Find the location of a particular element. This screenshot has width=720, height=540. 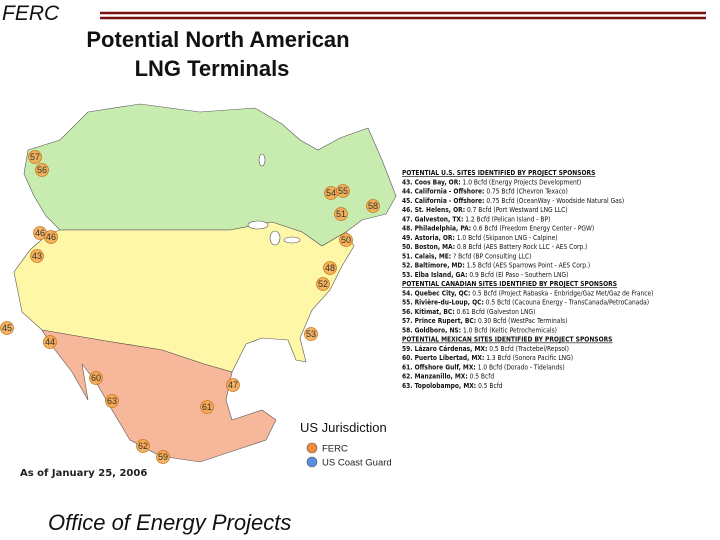

marker-label: 59 is located at coordinates (163, 457).